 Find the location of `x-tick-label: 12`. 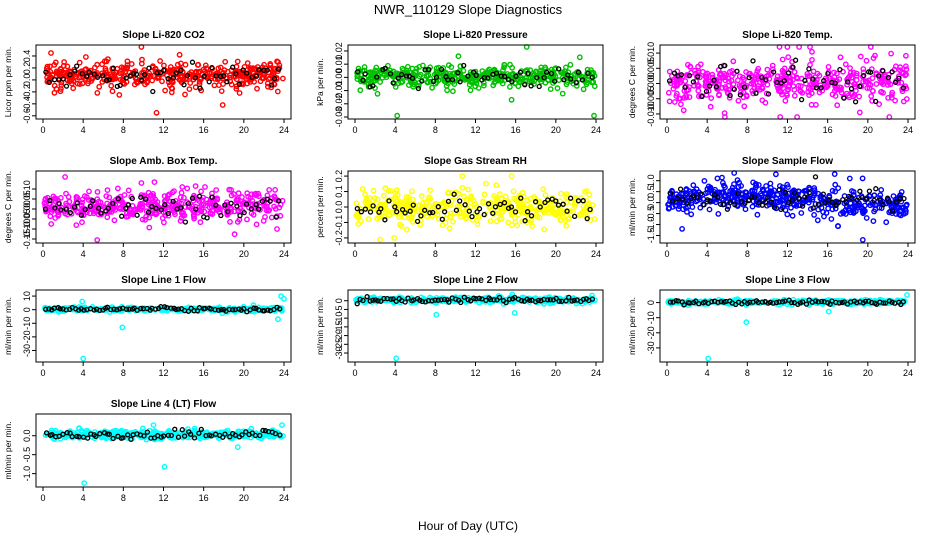

x-tick-label: 12 is located at coordinates (163, 130).